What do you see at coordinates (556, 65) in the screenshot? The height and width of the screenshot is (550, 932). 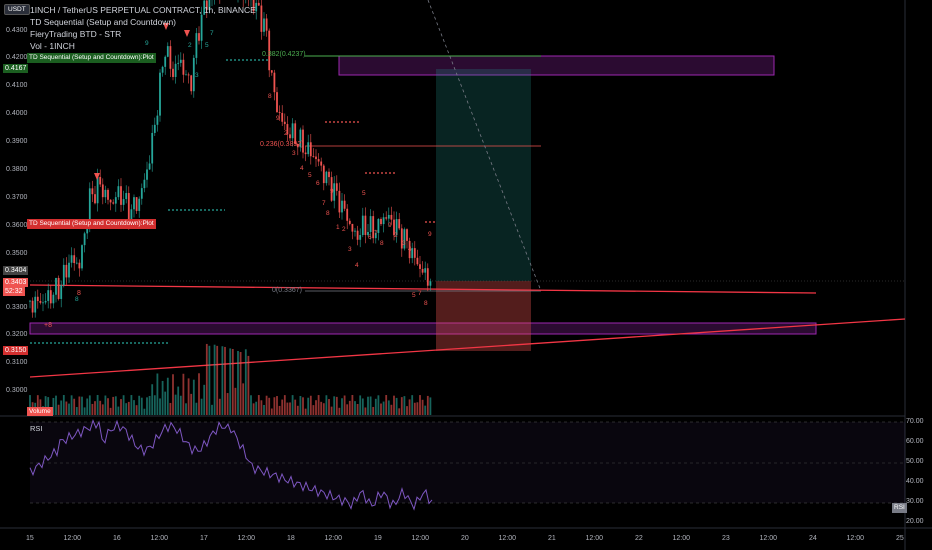 I see `resistance-zone` at bounding box center [556, 65].